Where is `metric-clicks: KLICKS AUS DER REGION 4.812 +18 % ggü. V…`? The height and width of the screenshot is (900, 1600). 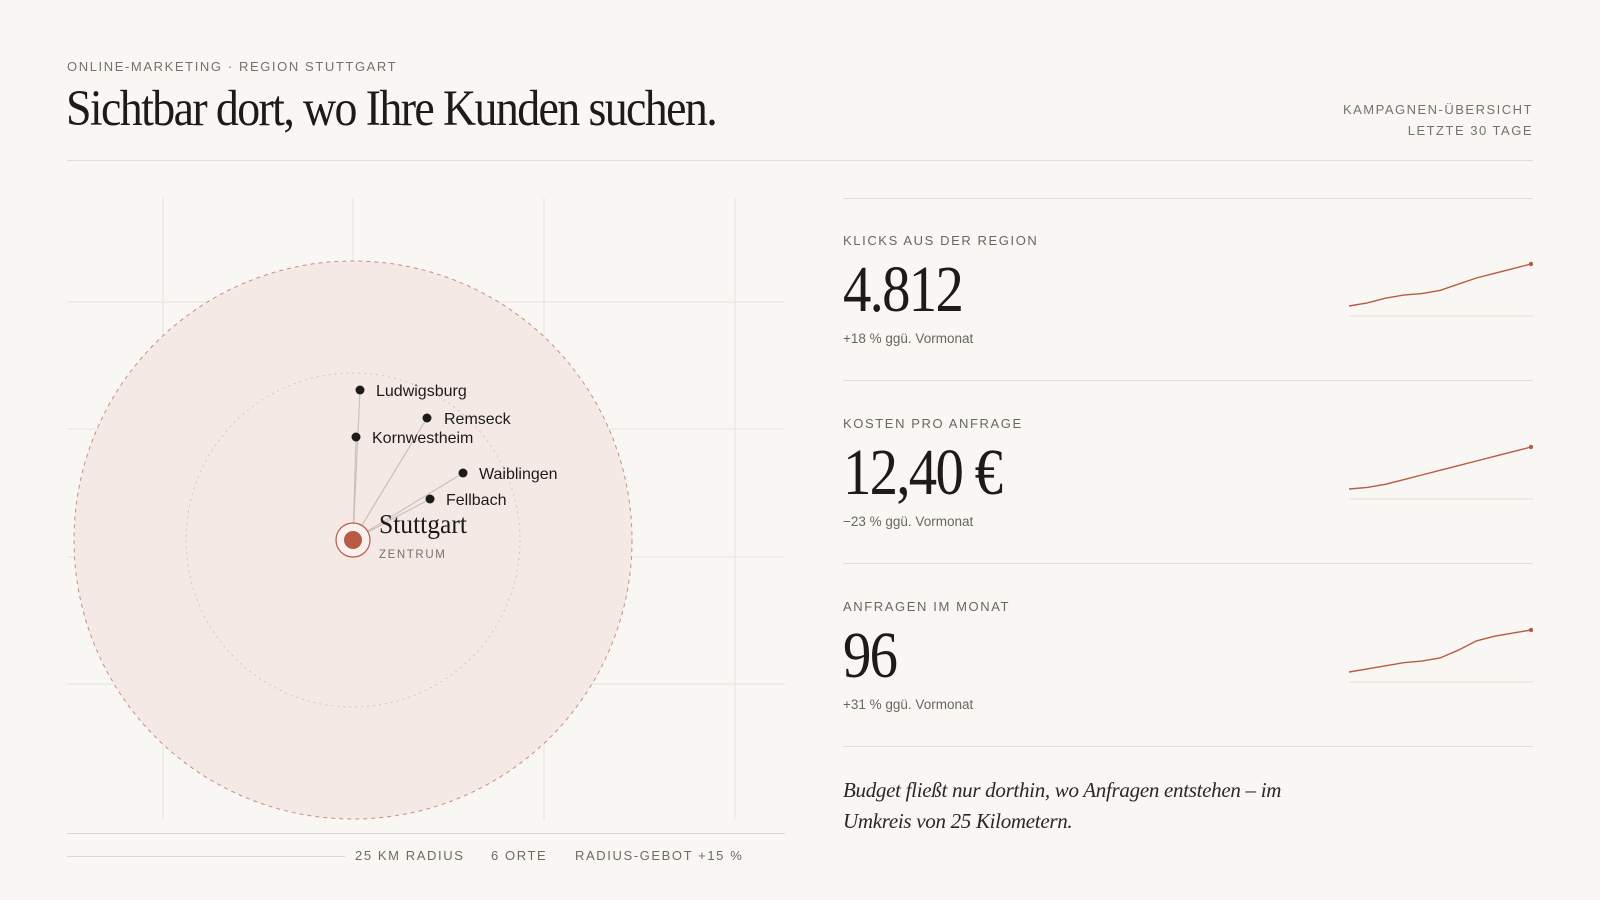 metric-clicks: KLICKS AUS DER REGION 4.812 +18 % ggü. V… is located at coordinates (1188, 289).